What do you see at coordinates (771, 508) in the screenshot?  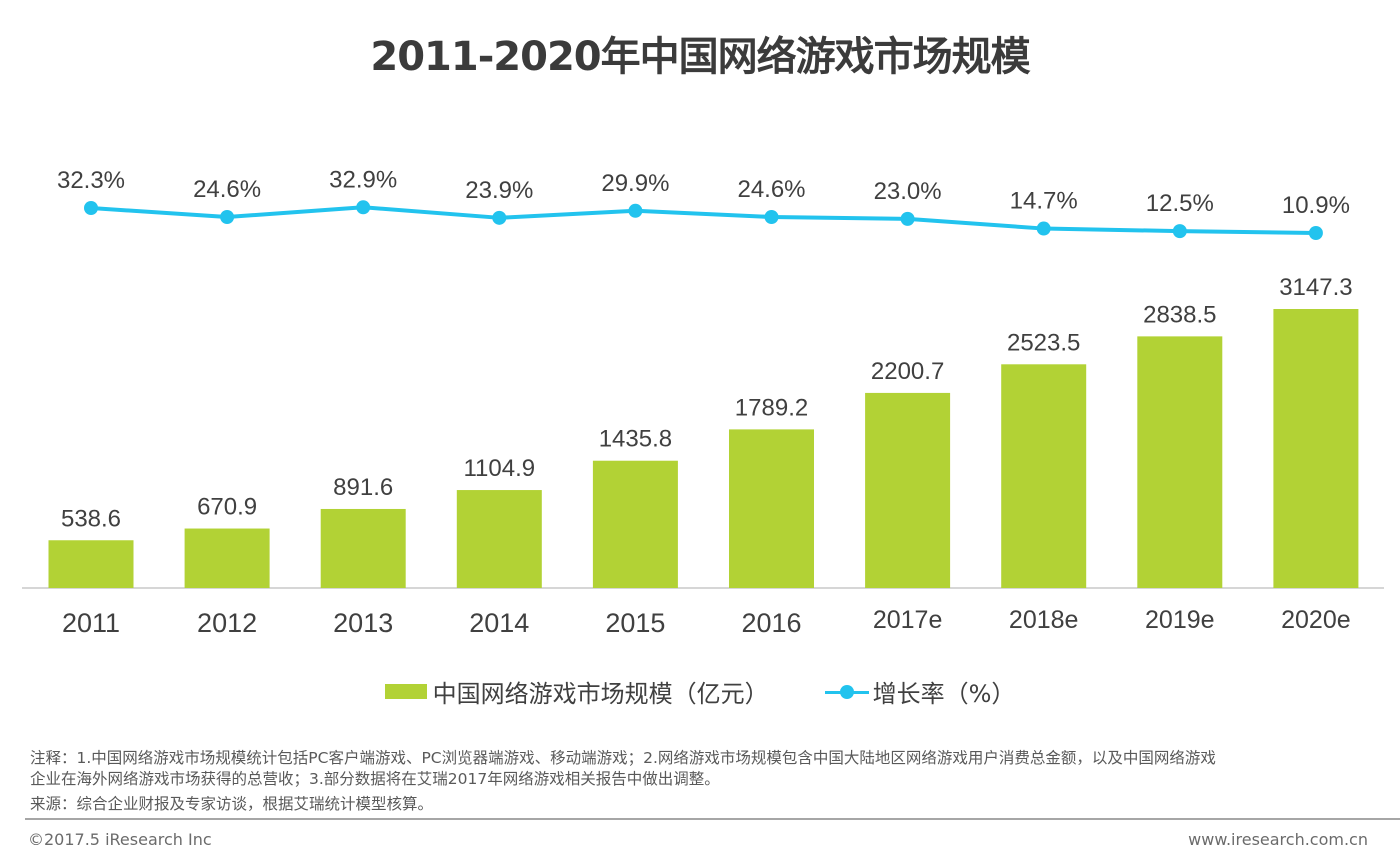 I see `bar-2016` at bounding box center [771, 508].